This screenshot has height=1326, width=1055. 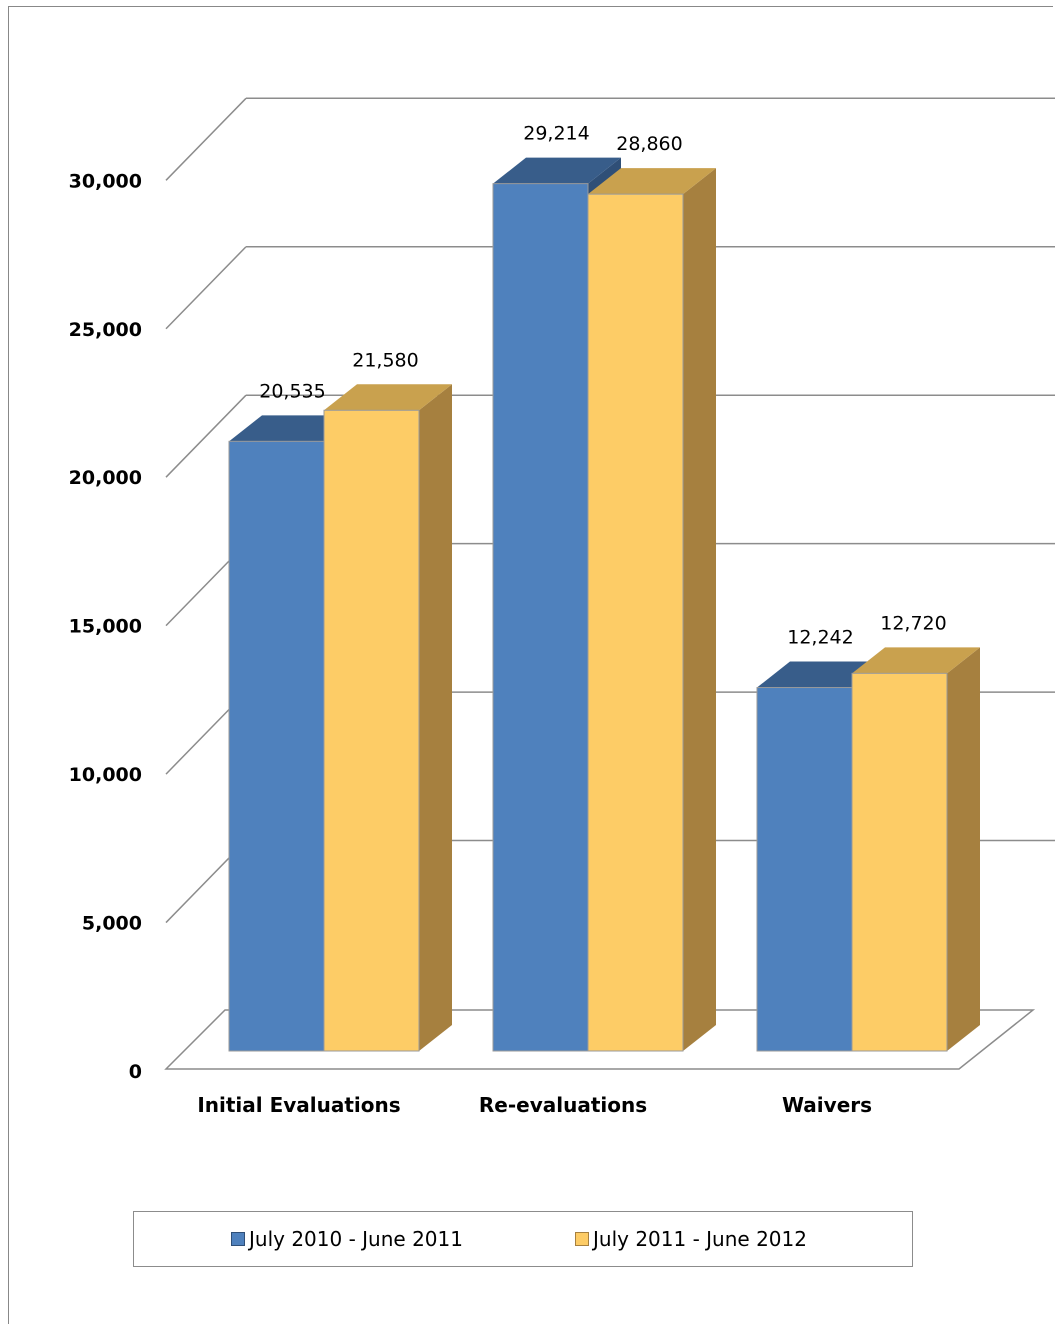 What do you see at coordinates (820, 638) in the screenshot?
I see `data-label-2-0: 12,242` at bounding box center [820, 638].